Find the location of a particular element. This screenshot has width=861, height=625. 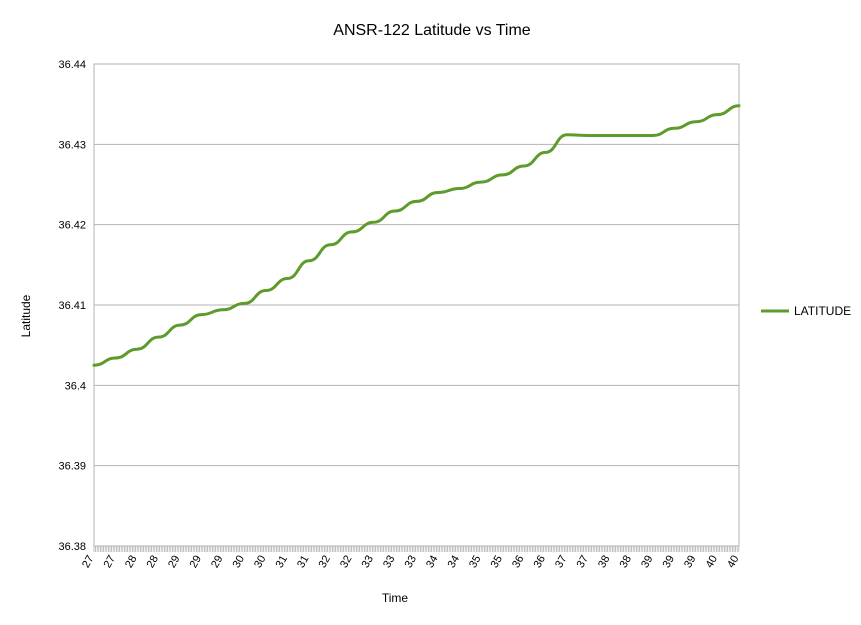

y-tick-label: 36.39 is located at coordinates (72, 467).